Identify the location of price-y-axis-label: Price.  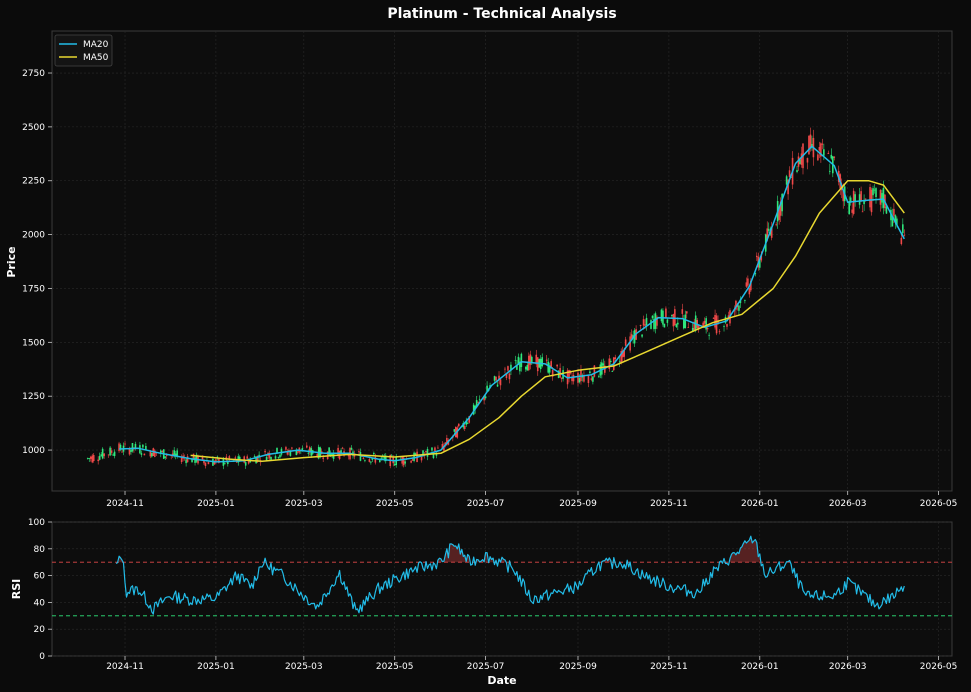
(11, 261).